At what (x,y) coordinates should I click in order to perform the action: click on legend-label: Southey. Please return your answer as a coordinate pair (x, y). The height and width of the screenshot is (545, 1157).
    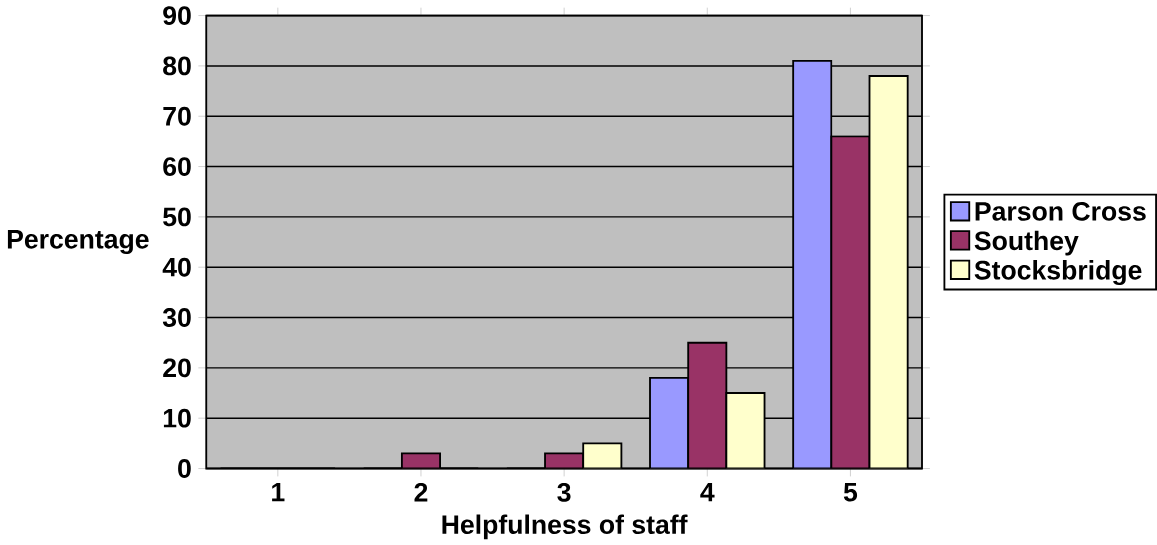
    Looking at the image, I should click on (1026, 243).